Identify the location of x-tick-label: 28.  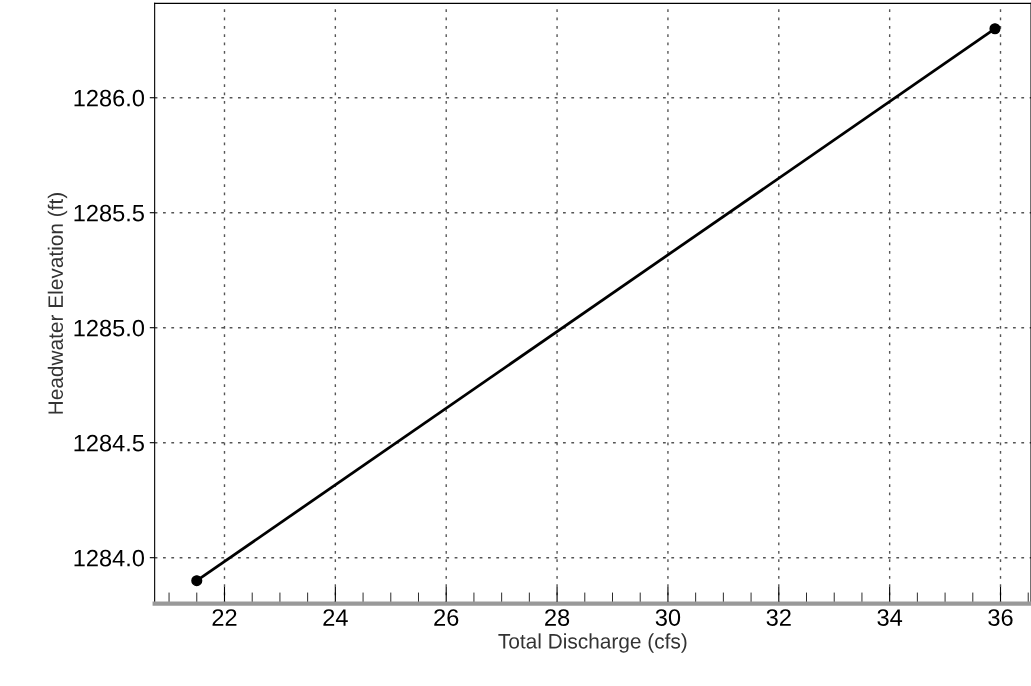
(557, 617).